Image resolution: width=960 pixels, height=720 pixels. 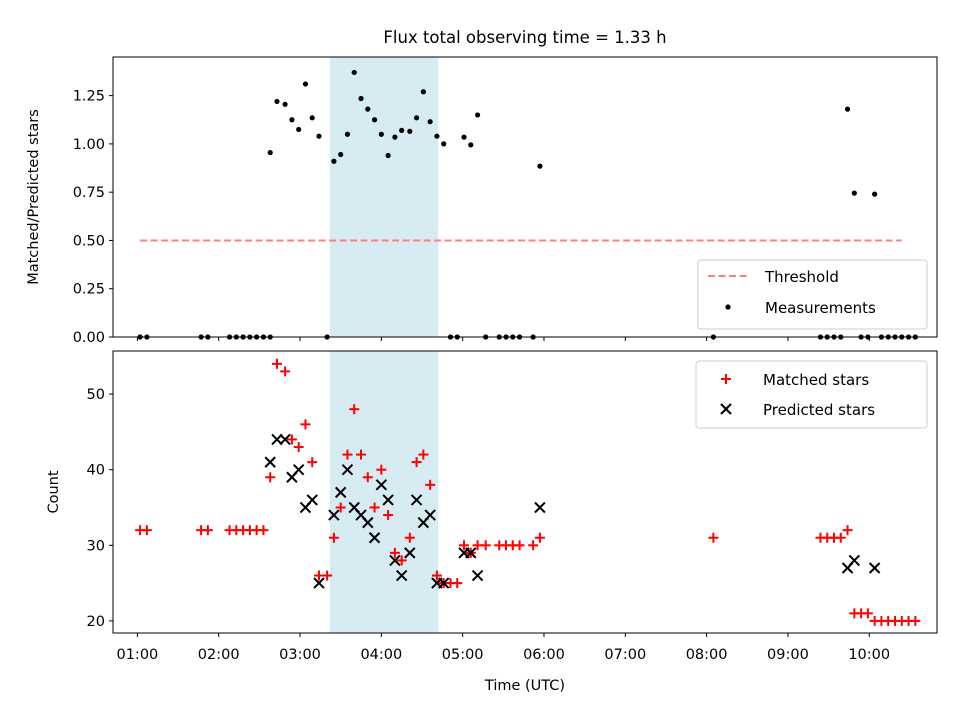 I want to click on bottom-x-tick-label: 06:00, so click(x=544, y=655).